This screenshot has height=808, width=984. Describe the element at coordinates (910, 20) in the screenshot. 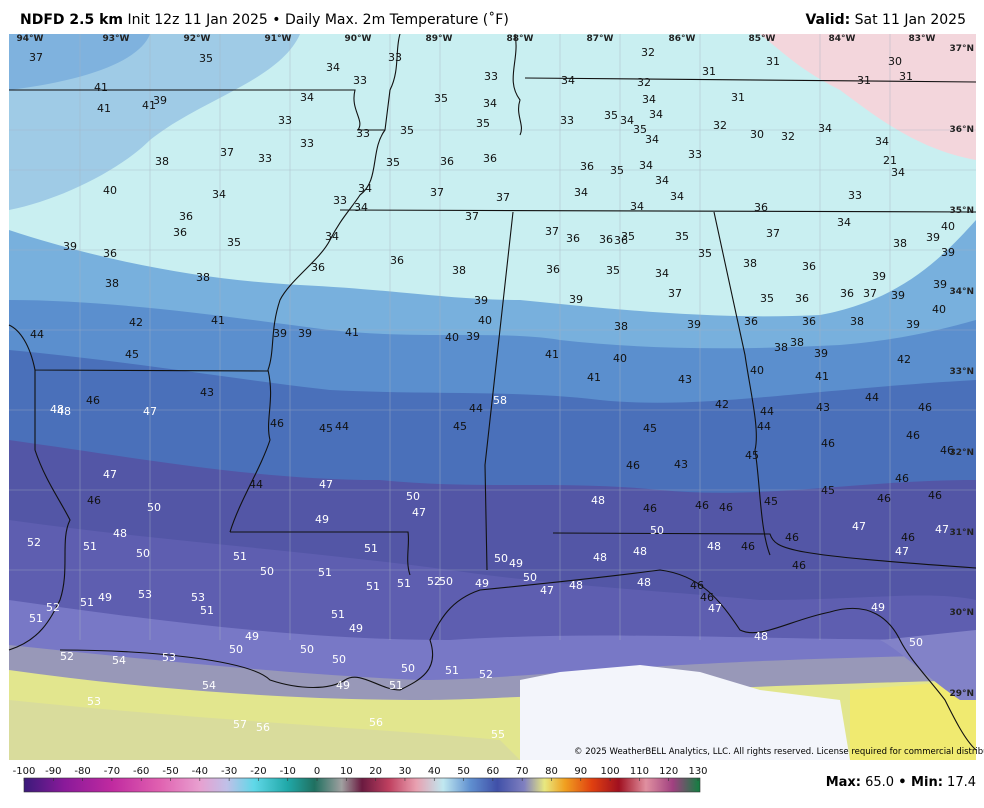

I see `valid-date: Sat 11 Jan 2025` at that location.